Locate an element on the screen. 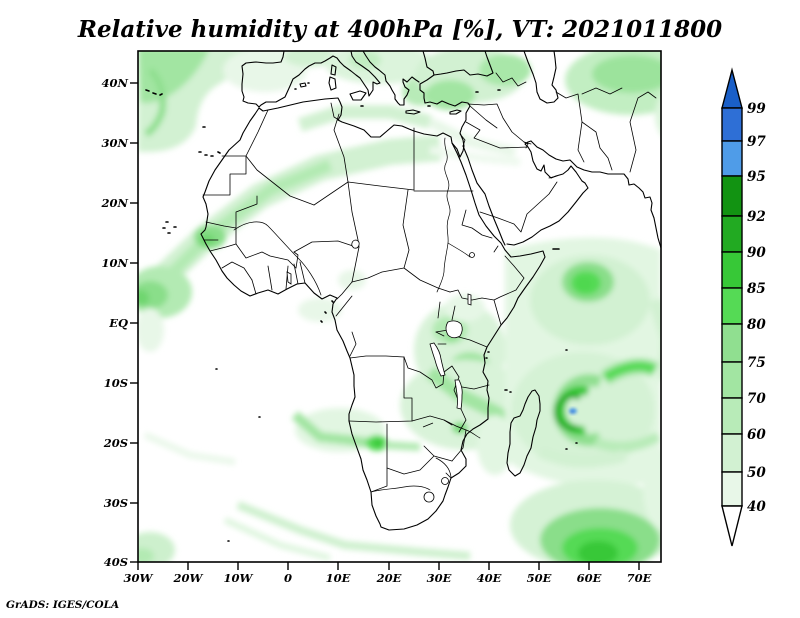 This screenshot has height=618, width=800. colorbar-label: 75 is located at coordinates (756, 363).